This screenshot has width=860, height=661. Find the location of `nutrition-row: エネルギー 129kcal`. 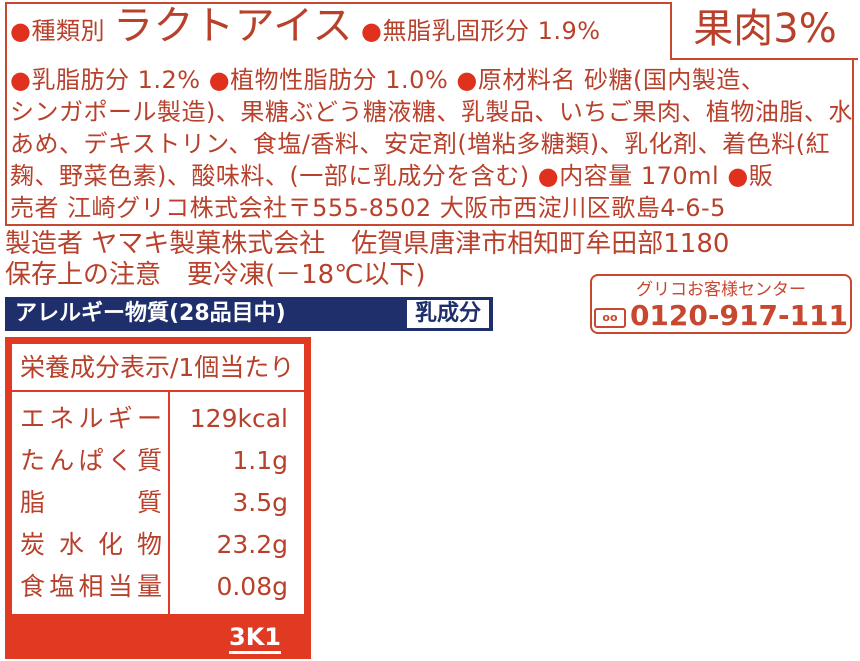

nutrition-row: エネルギー 129kcal is located at coordinates (158, 419).